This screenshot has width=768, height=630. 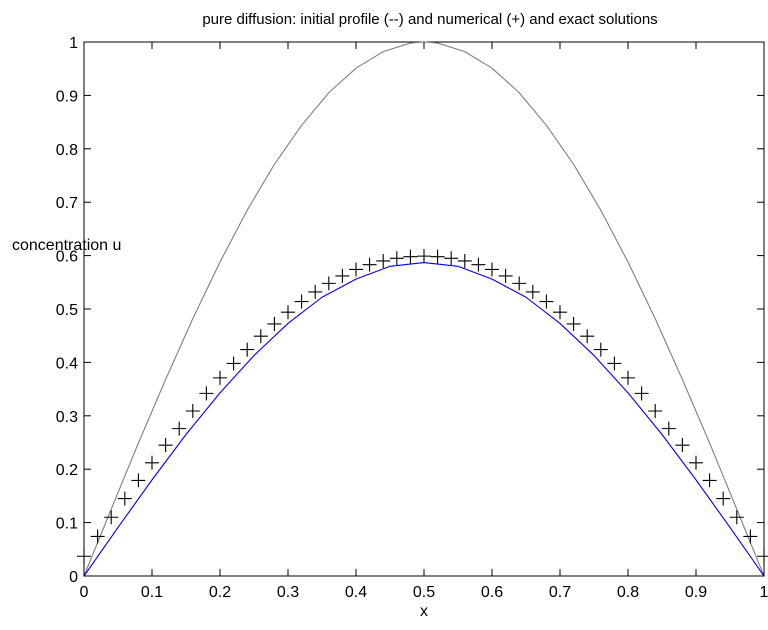 What do you see at coordinates (73, 43) in the screenshot?
I see `y-tick-label: 1` at bounding box center [73, 43].